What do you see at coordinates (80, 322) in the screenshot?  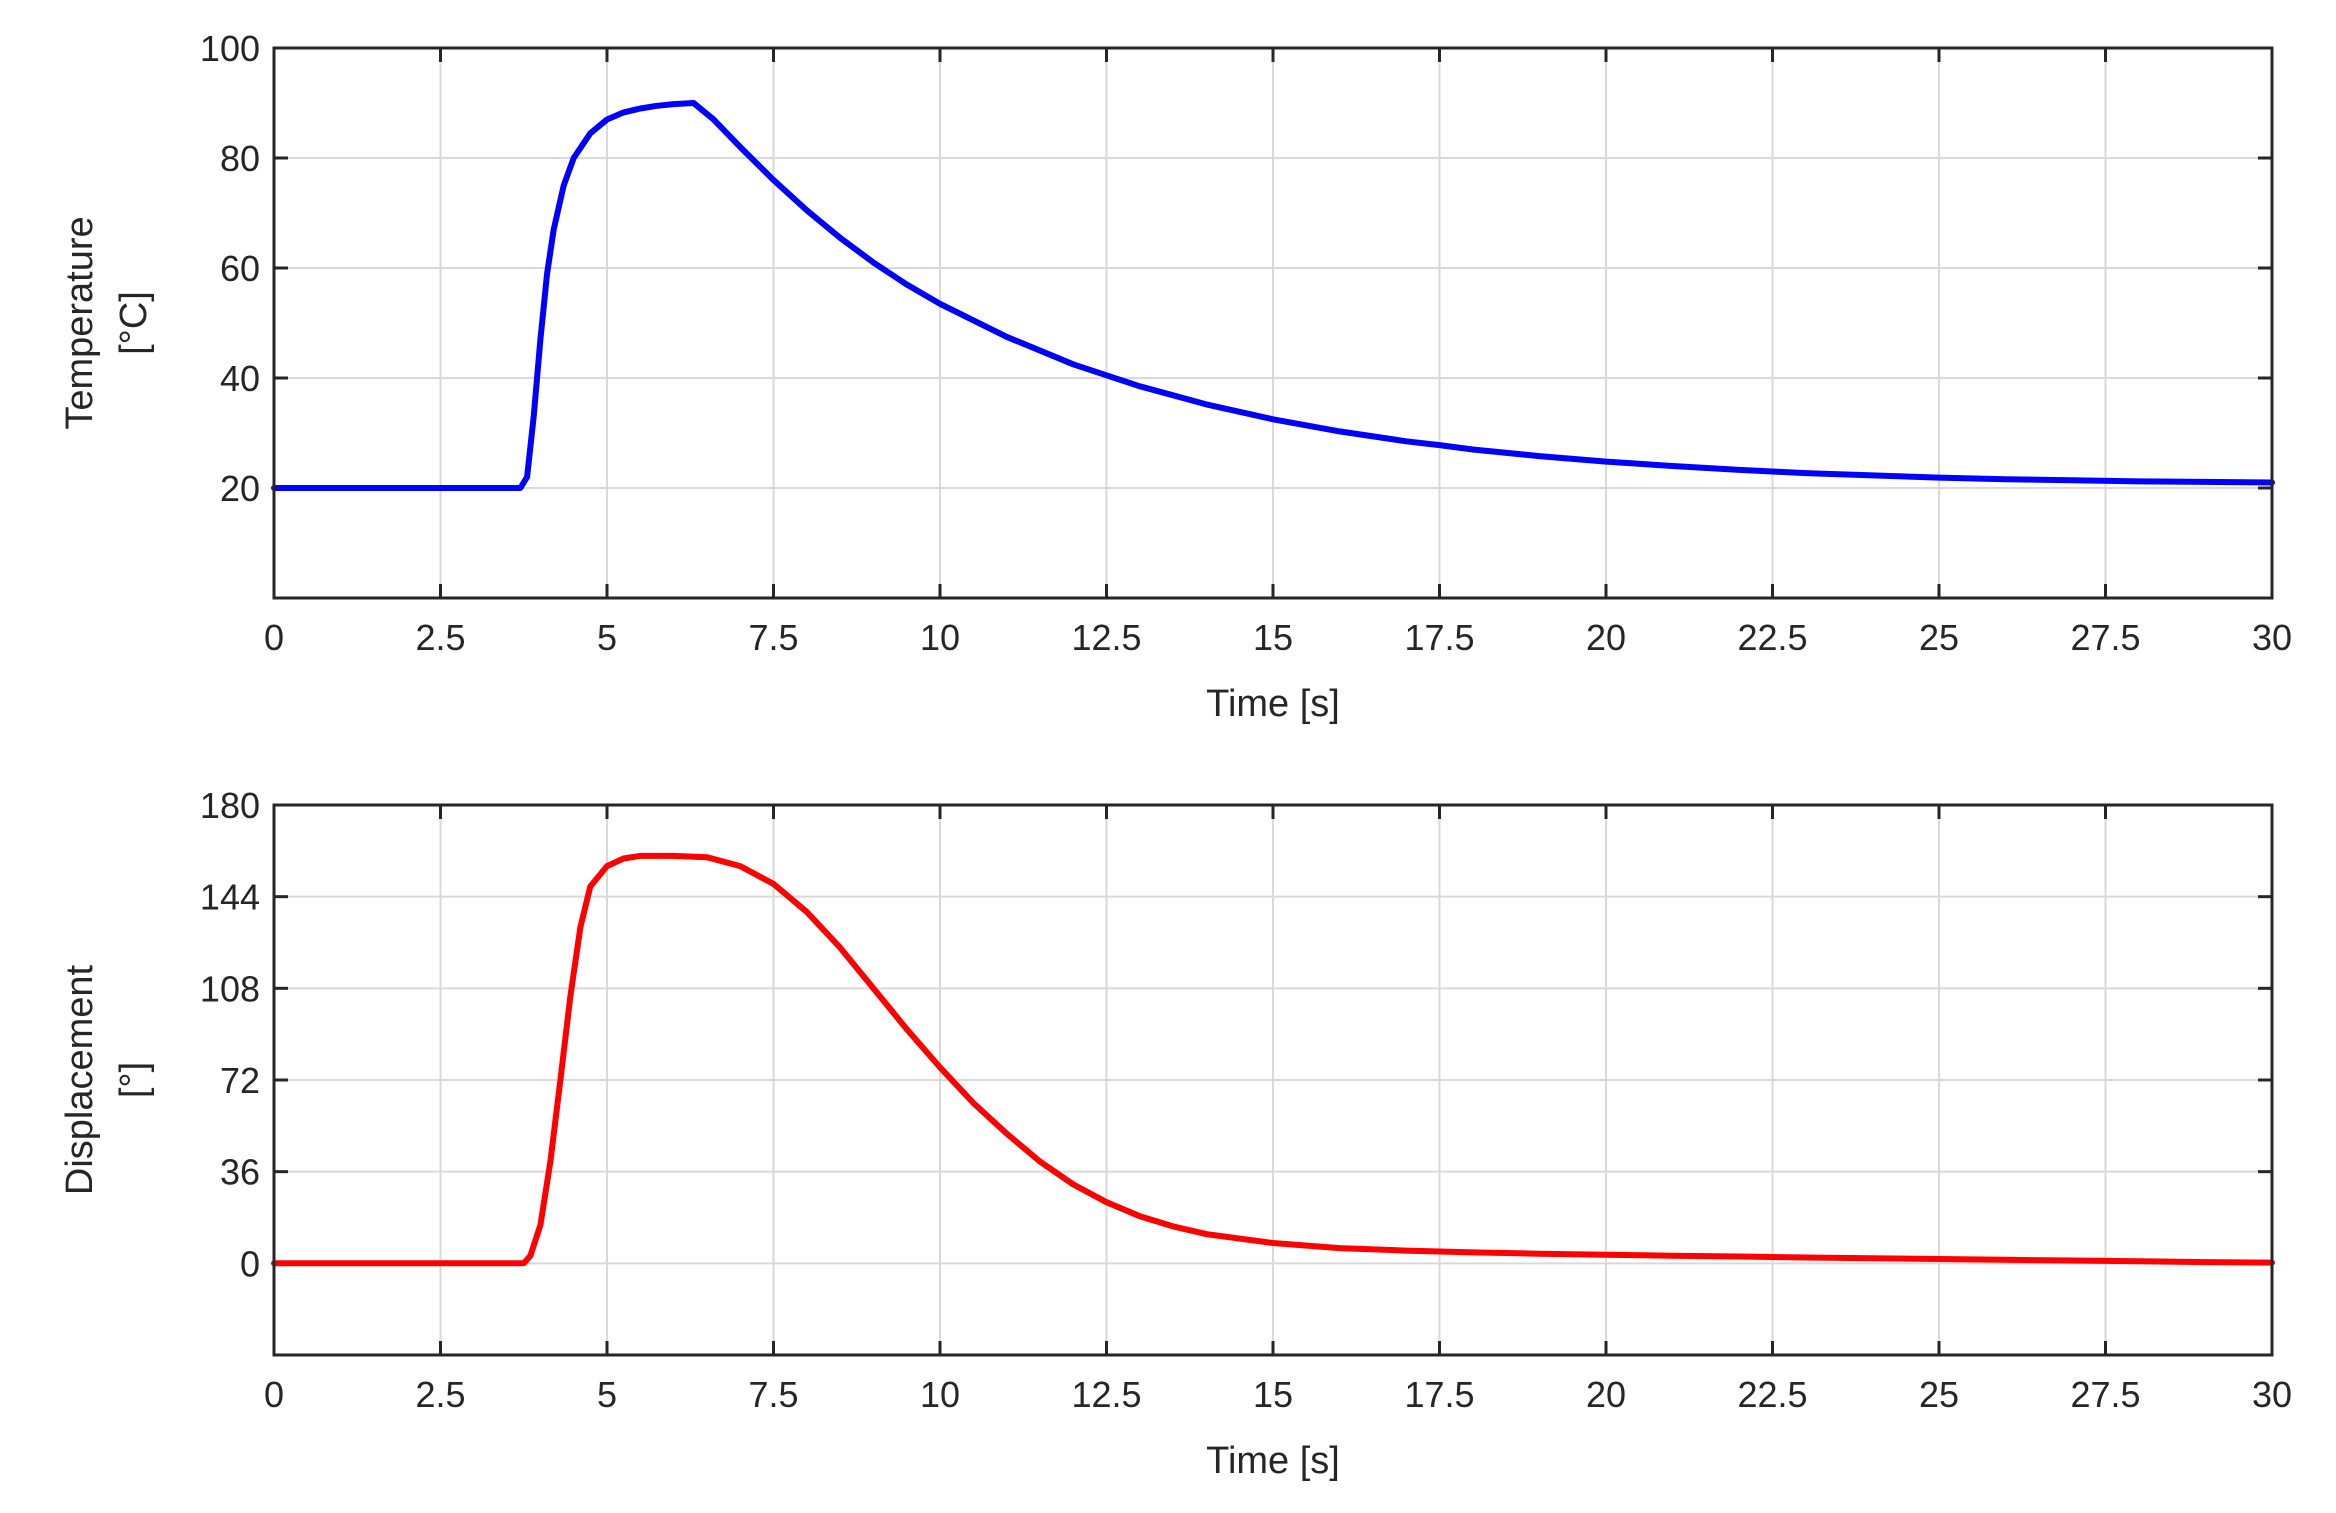 I see `y-axis-label: Temperature` at bounding box center [80, 322].